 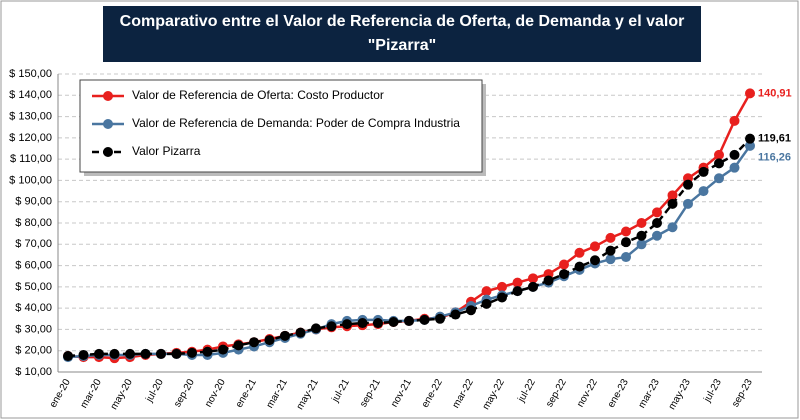 I want to click on y-tick-label: $ 60,00, so click(x=33, y=265).